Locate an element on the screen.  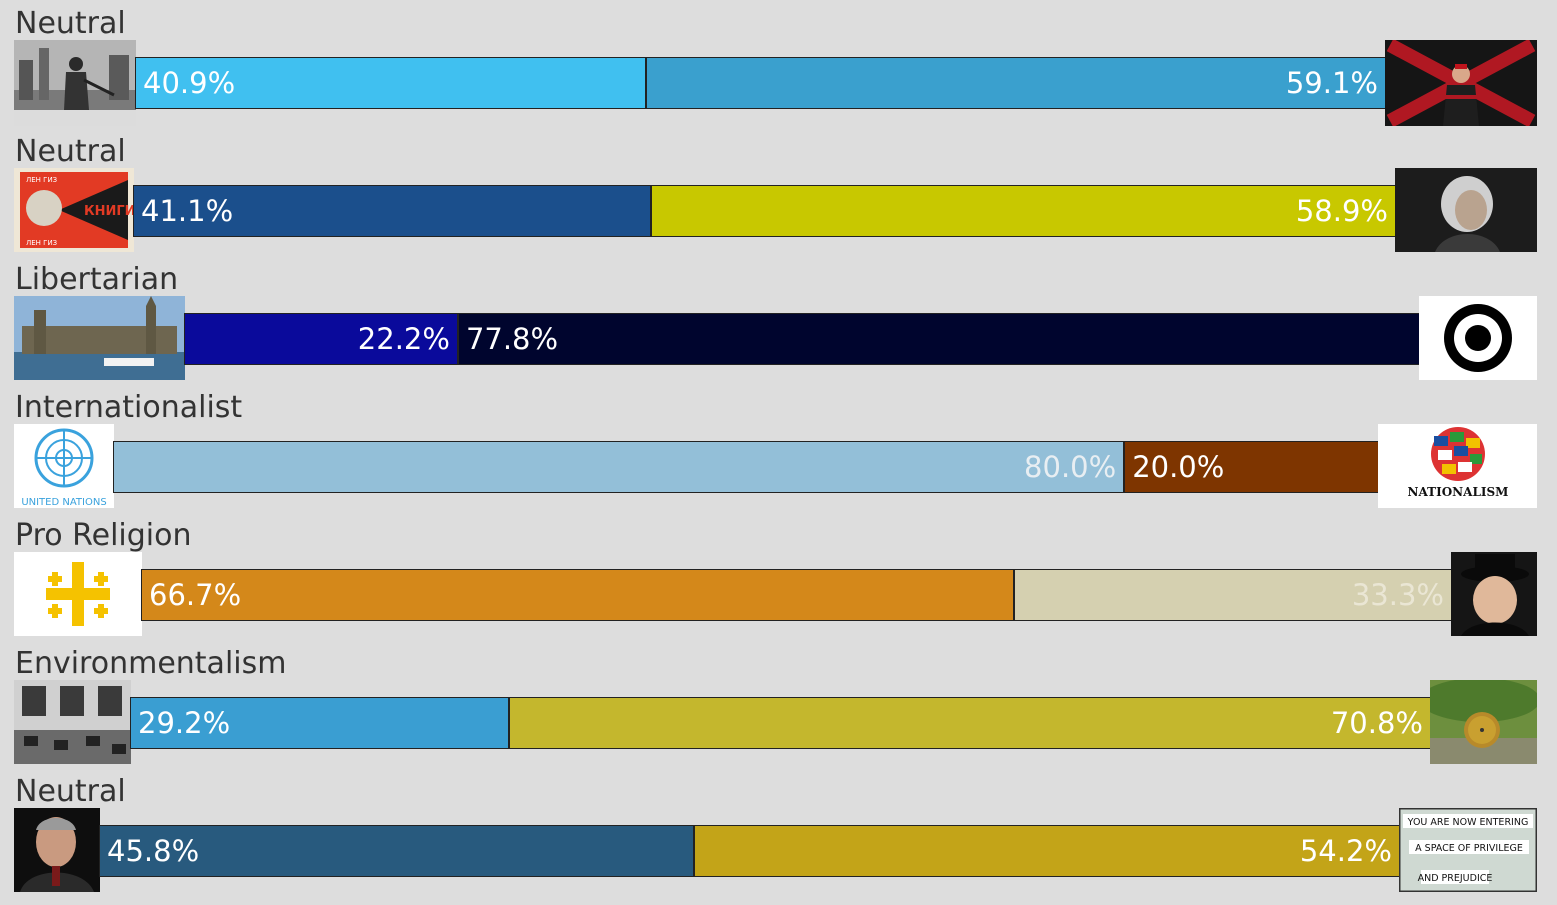
poster-bottom-text: ЛЕН ГИЗ is located at coordinates (42, 243).